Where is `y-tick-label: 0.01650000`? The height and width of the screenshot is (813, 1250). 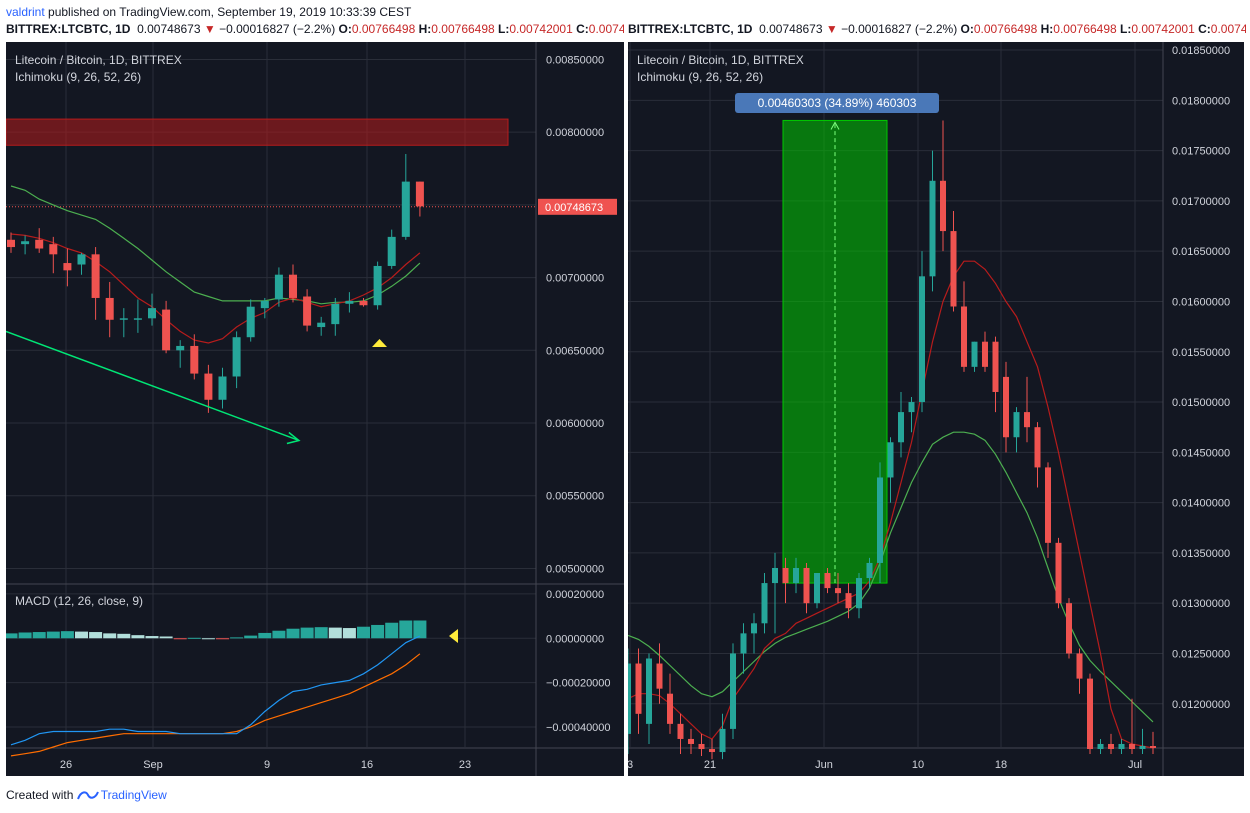
y-tick-label: 0.01650000 is located at coordinates (1201, 252).